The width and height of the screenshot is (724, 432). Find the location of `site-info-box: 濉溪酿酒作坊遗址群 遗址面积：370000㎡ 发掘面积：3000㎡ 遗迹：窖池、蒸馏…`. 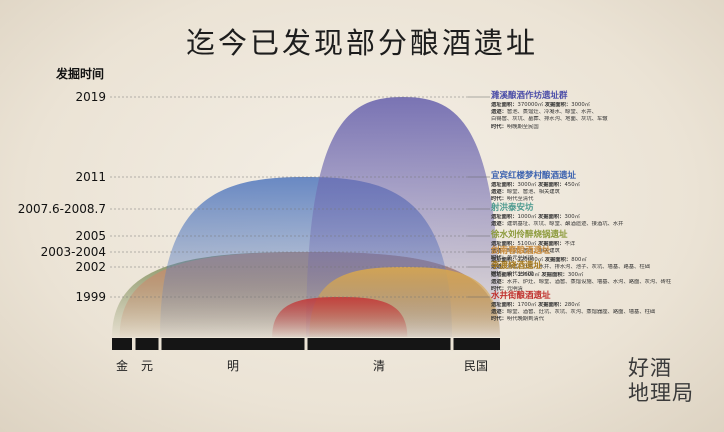

site-info-box: 濉溪酿酒作坊遗址群 遗址面积：370000㎡ 发掘面积：3000㎡ 遗迹：窖池、蒸馏… is located at coordinates (606, 111).